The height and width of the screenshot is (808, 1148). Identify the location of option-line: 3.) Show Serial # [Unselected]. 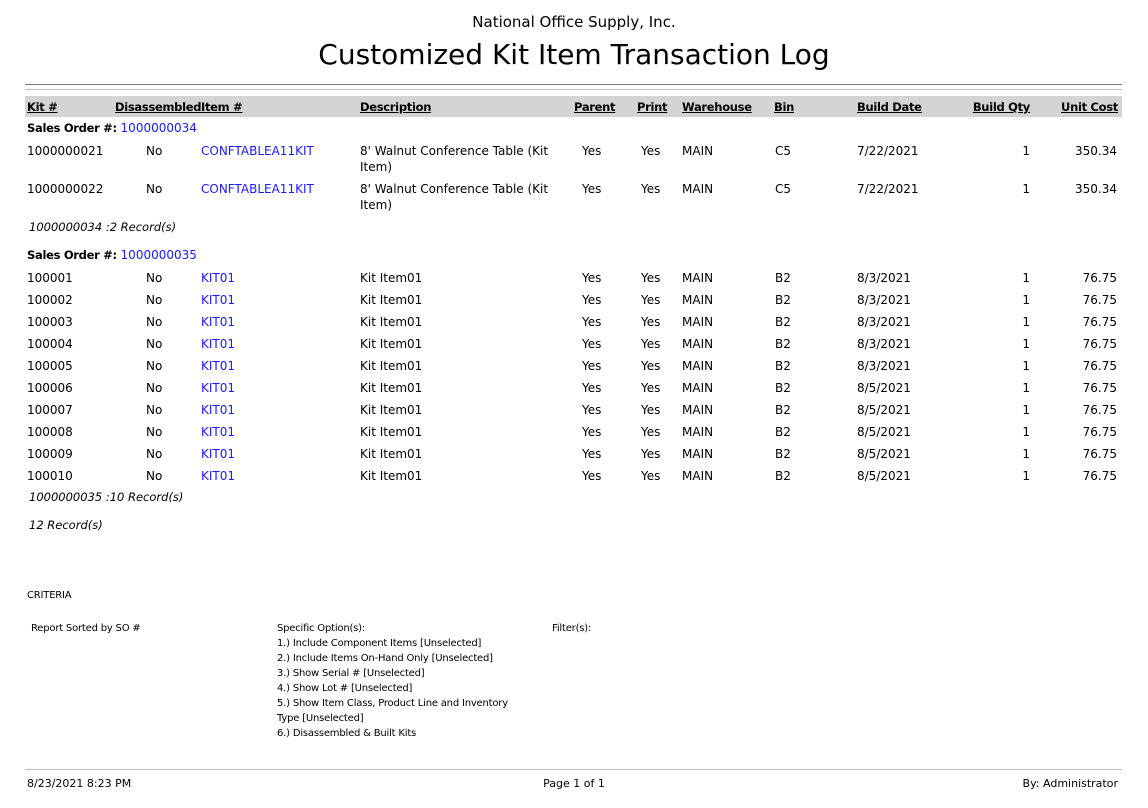
(351, 673).